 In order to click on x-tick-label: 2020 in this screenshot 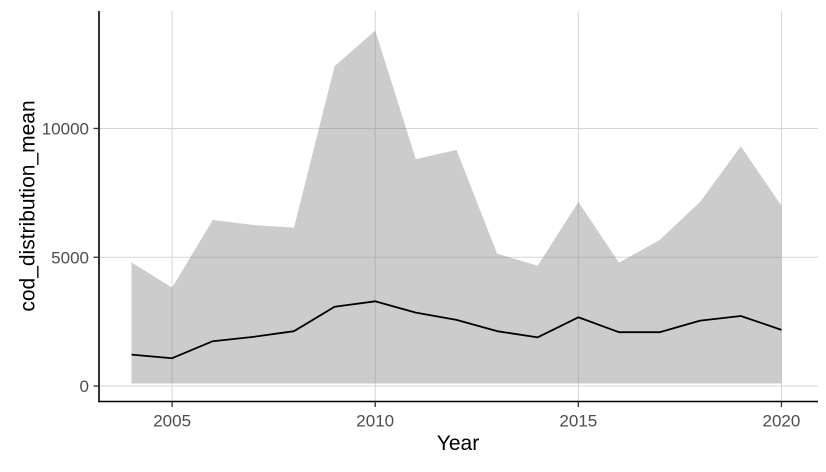, I will do `click(782, 421)`.